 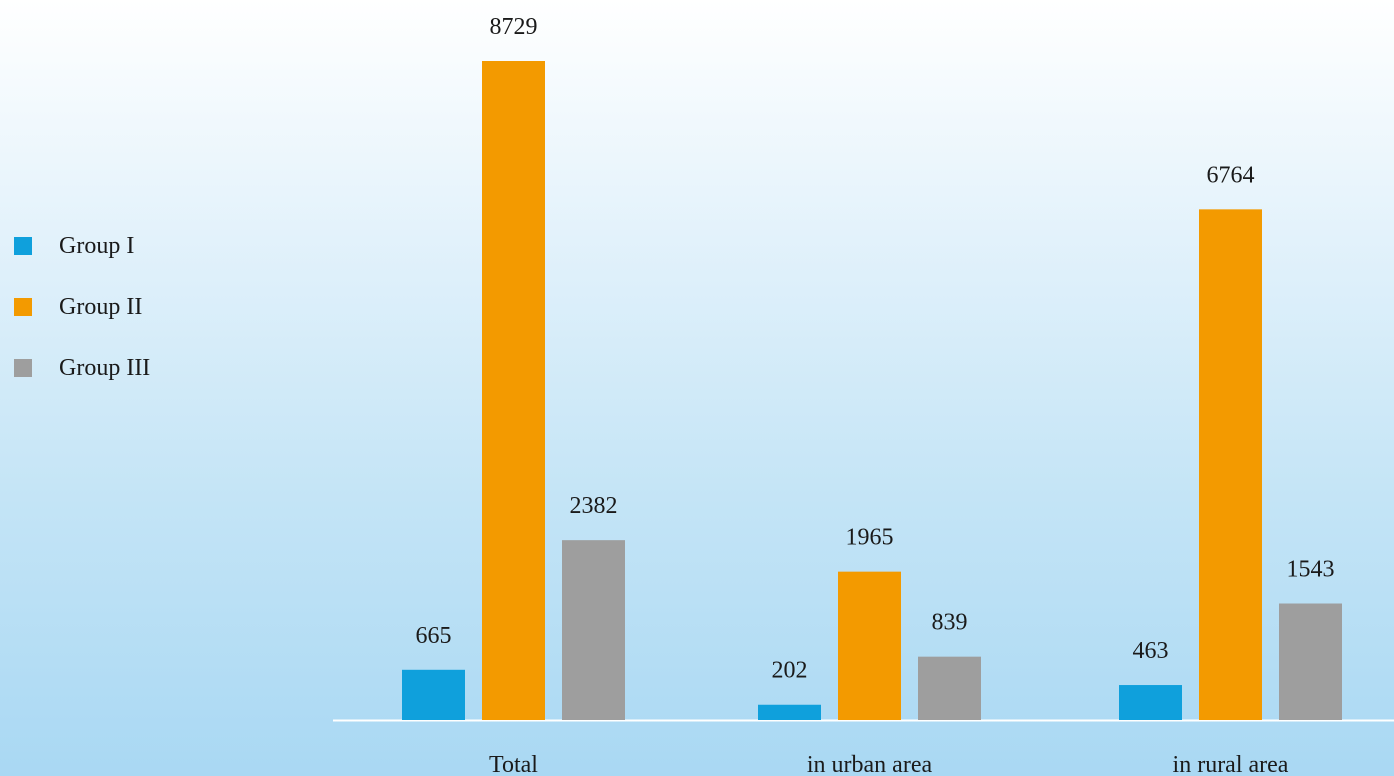 What do you see at coordinates (870, 764) in the screenshot?
I see `category-label-2: in urban area` at bounding box center [870, 764].